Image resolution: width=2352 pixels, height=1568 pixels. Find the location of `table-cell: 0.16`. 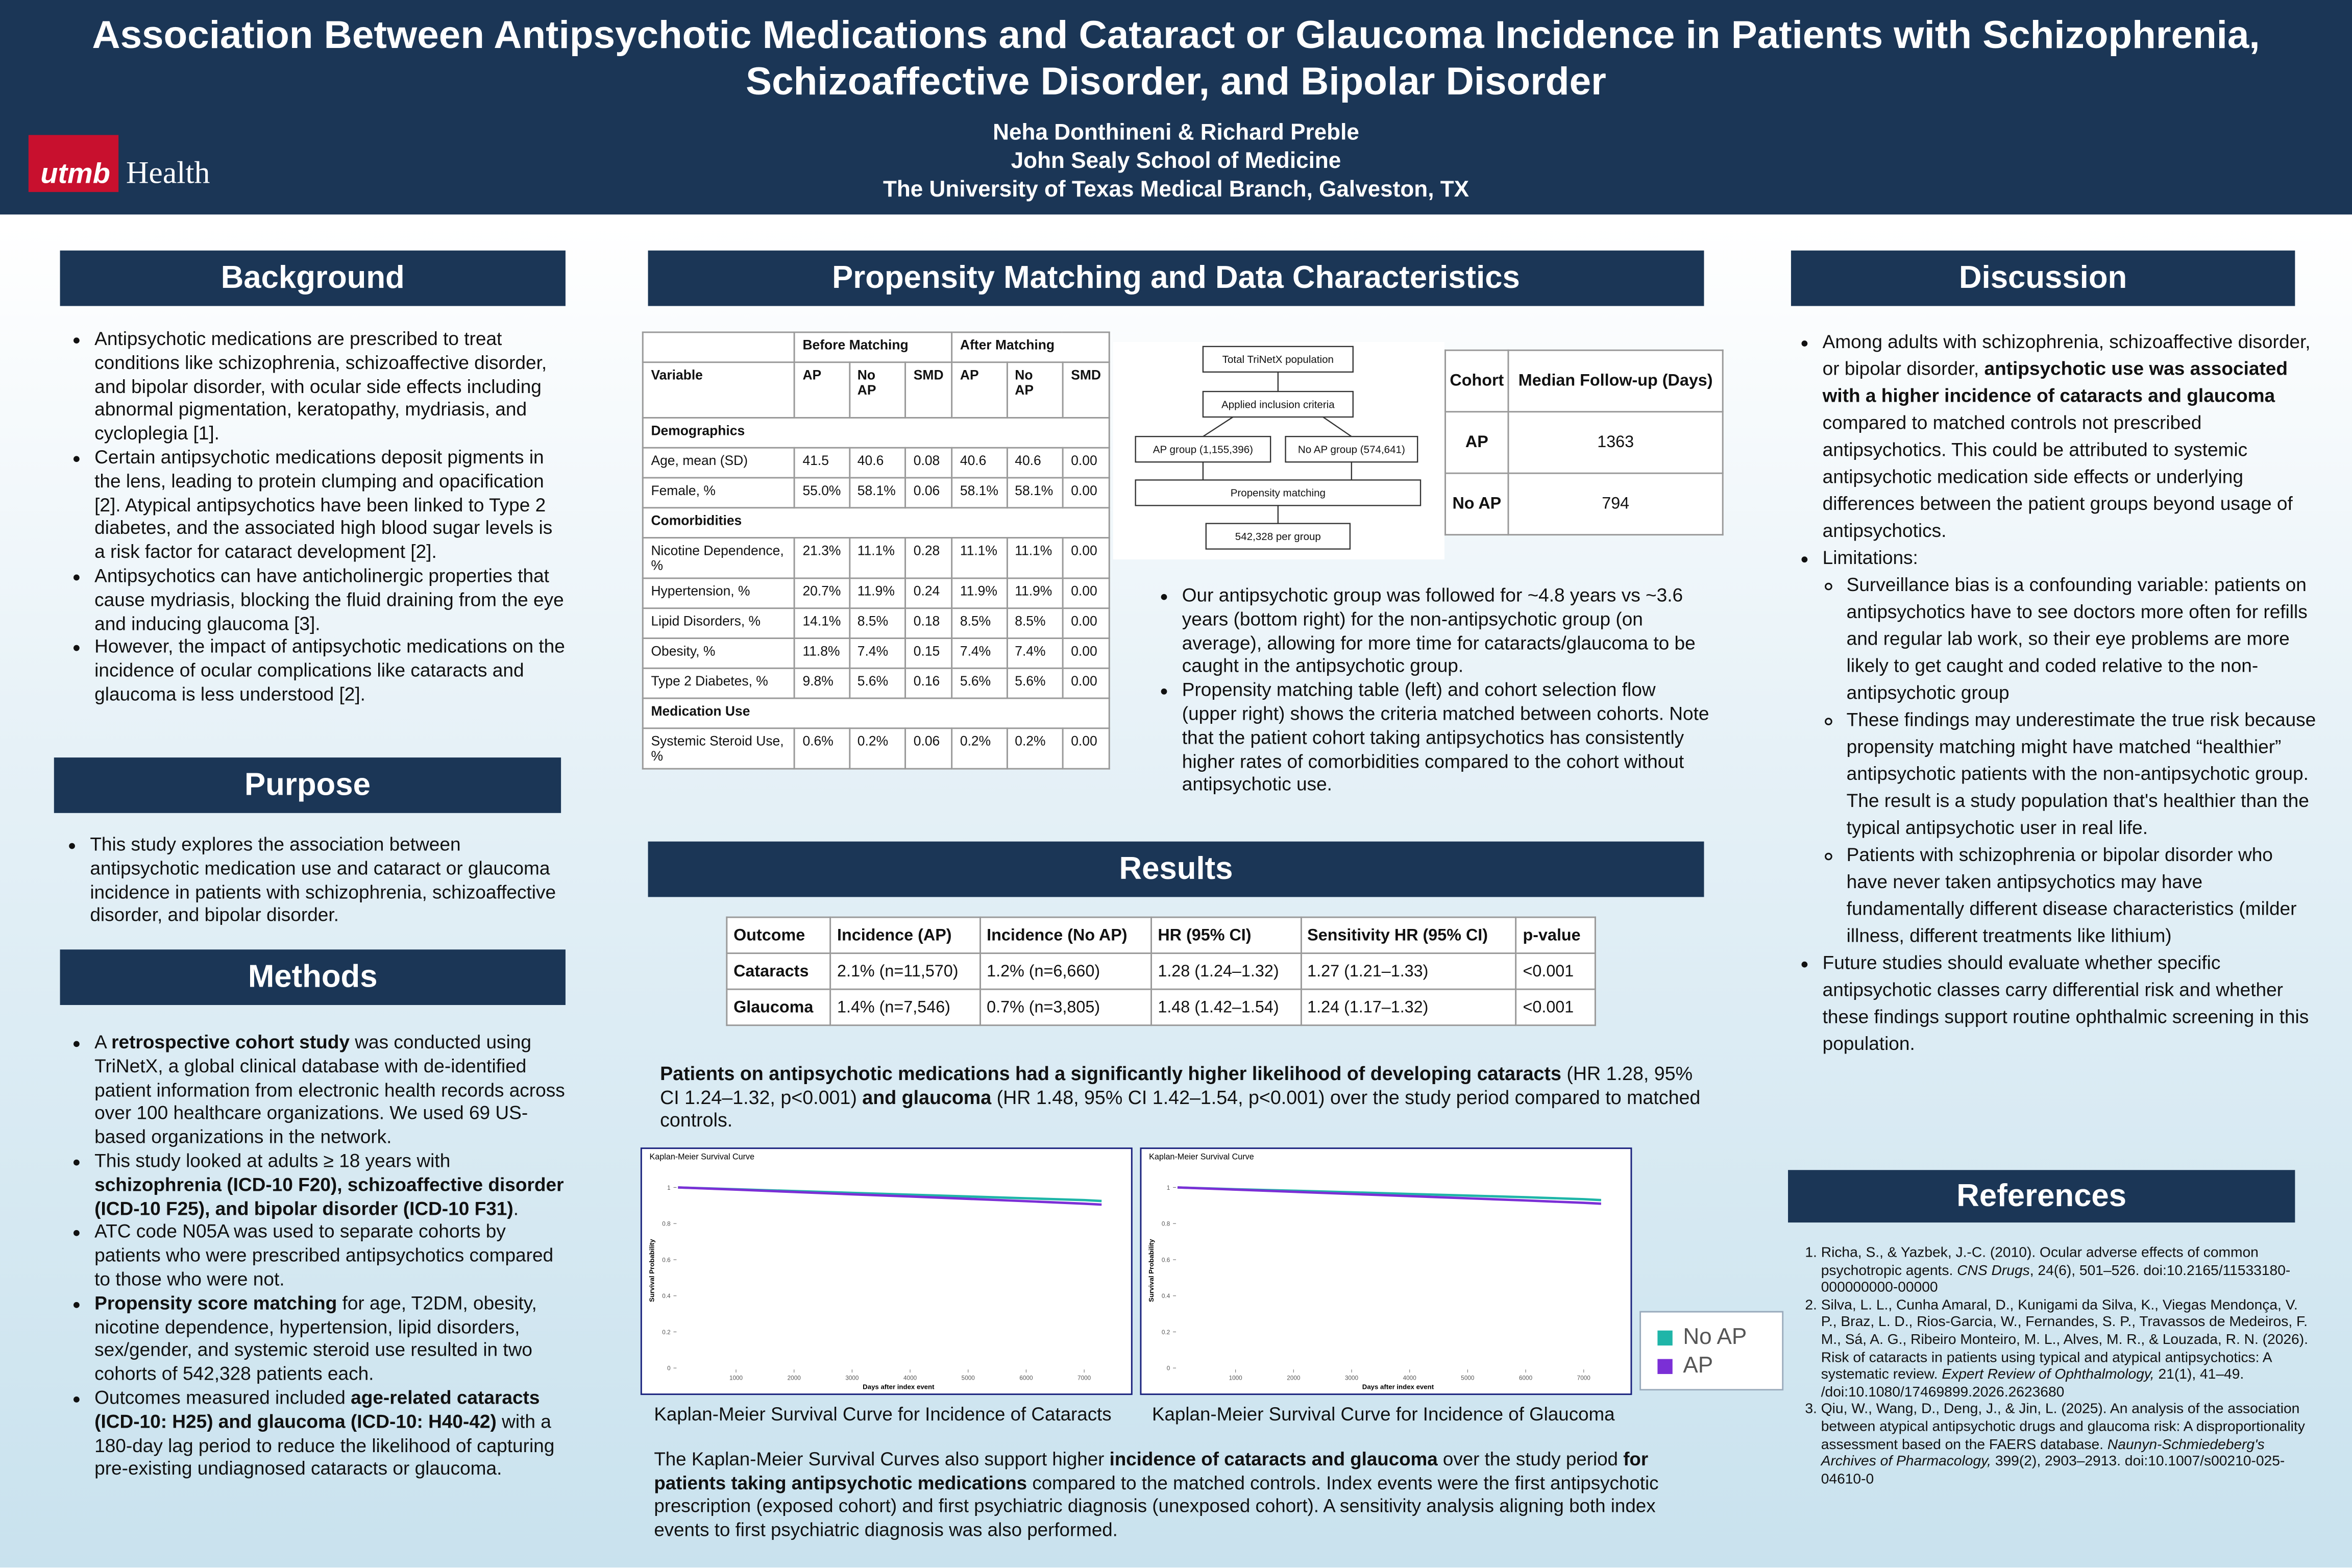

table-cell: 0.16 is located at coordinates (928, 683).